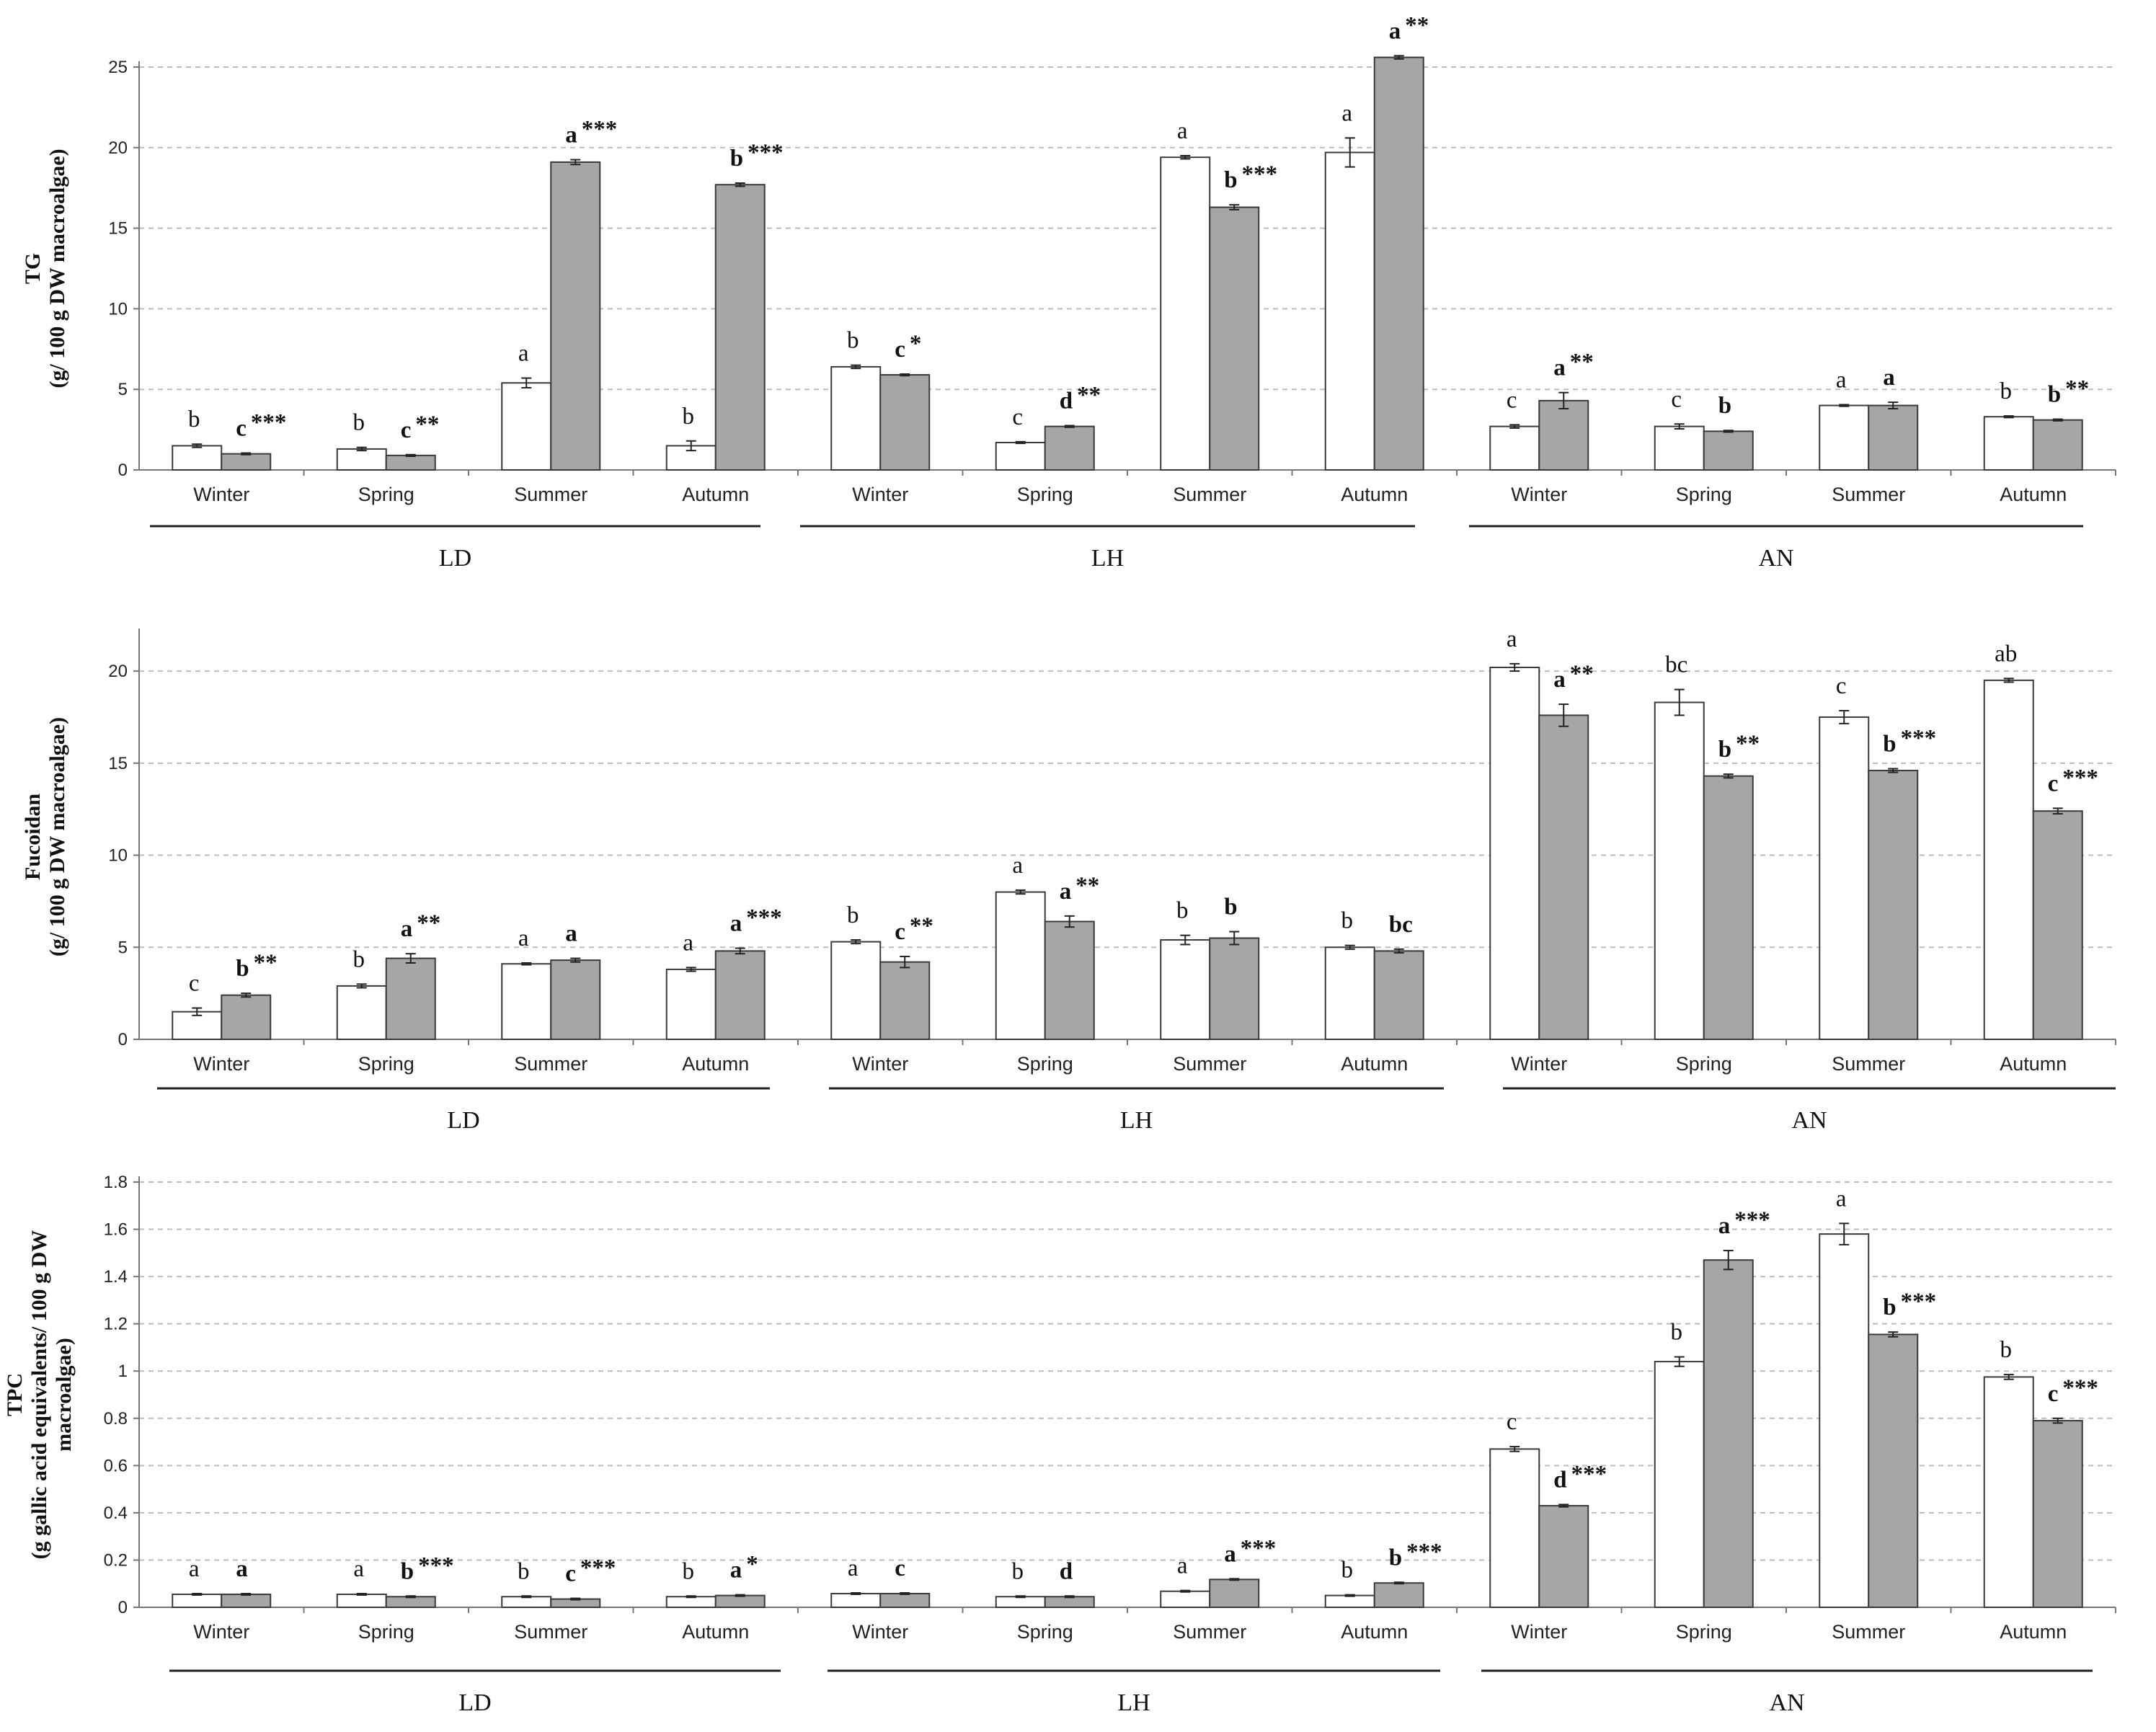 Image resolution: width=2156 pixels, height=1732 pixels. Describe the element at coordinates (2006, 654) in the screenshot. I see `chart-2-significance-label: ab` at that location.